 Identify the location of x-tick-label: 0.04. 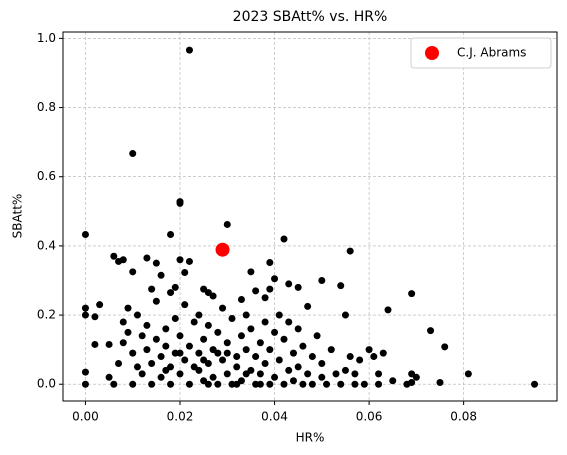
(274, 417).